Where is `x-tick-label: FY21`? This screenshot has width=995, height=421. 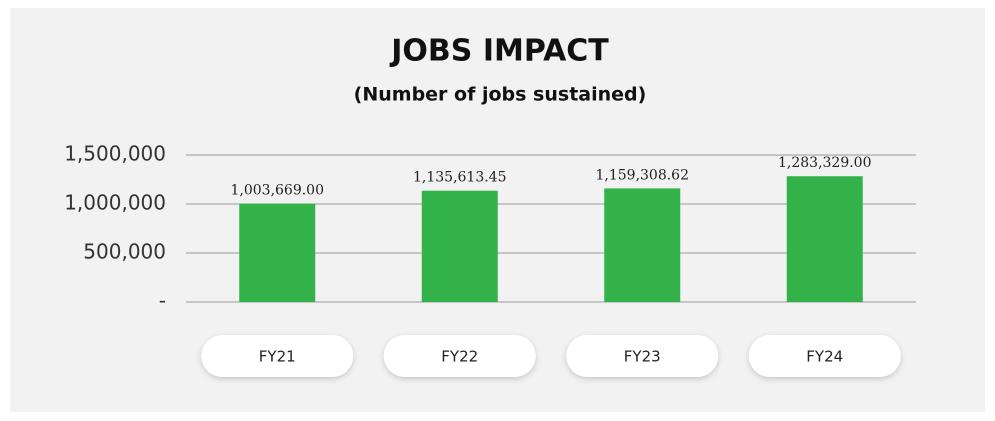 x-tick-label: FY21 is located at coordinates (277, 357).